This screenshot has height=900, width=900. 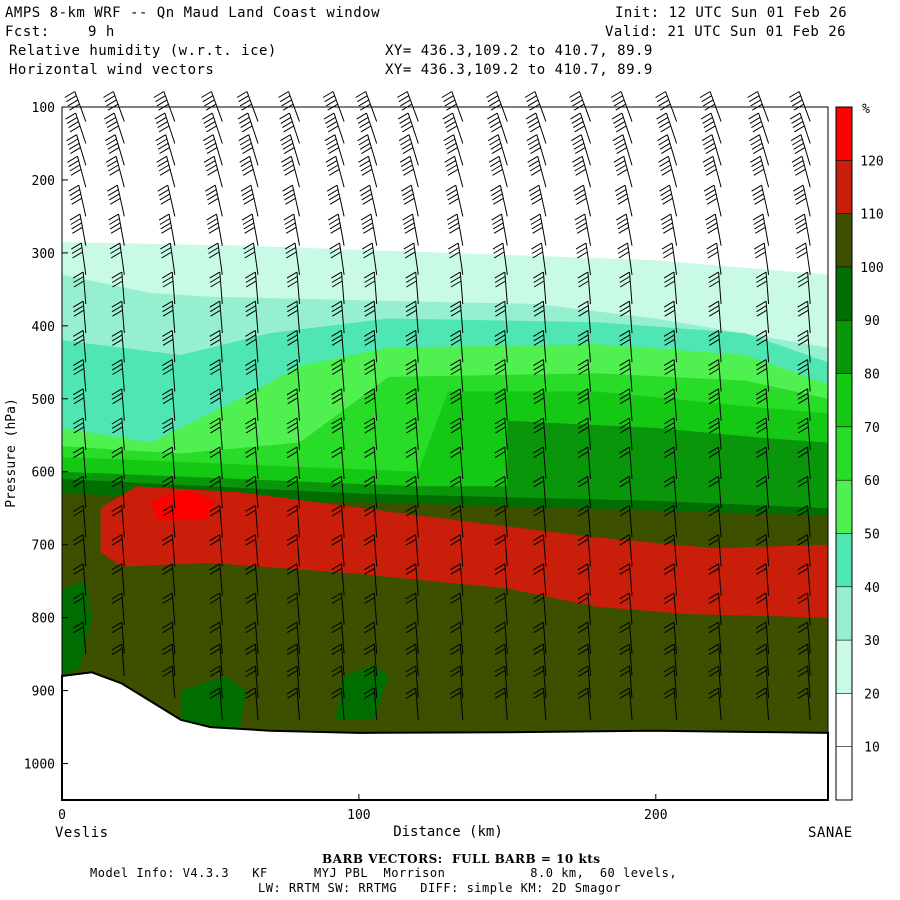 I want to click on y-tick-label: 300, so click(x=43, y=254).